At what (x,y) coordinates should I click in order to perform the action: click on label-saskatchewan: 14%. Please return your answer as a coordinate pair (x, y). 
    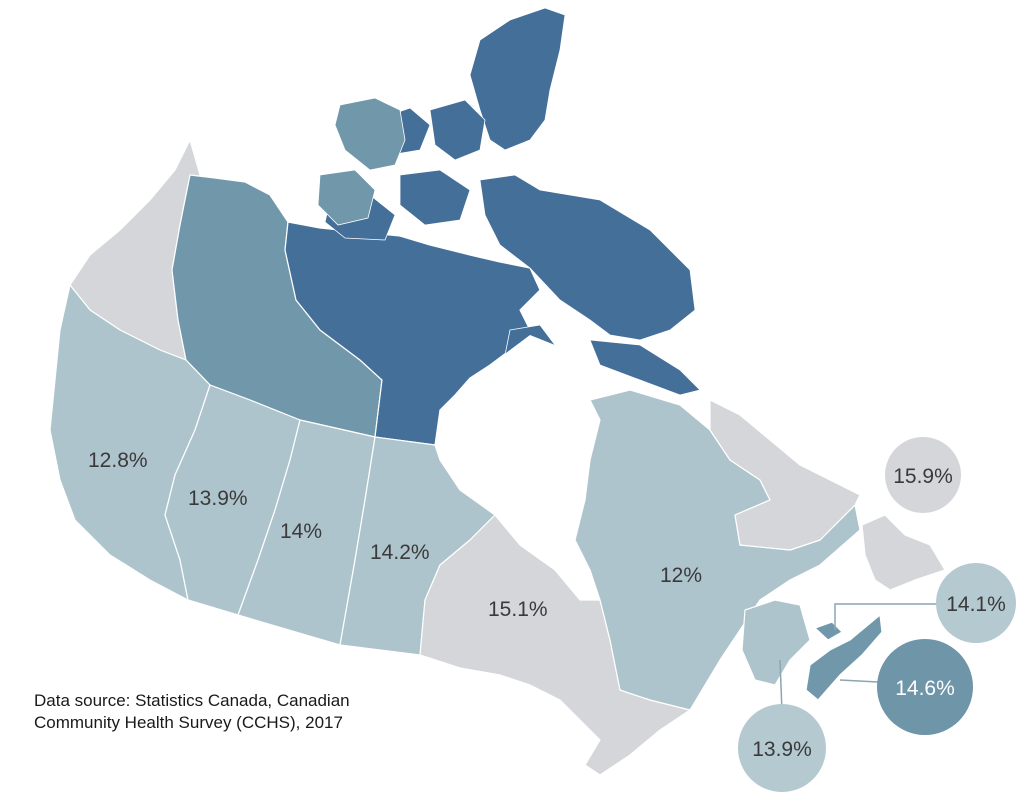
    Looking at the image, I should click on (301, 531).